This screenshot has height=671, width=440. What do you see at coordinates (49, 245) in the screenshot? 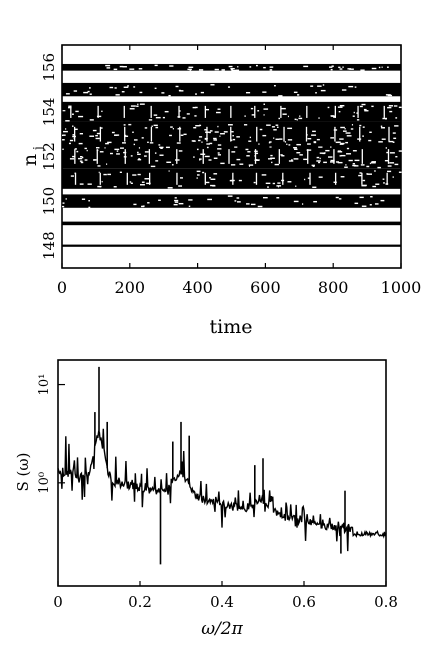
I see `top-y-tick-label: 148` at bounding box center [49, 245].